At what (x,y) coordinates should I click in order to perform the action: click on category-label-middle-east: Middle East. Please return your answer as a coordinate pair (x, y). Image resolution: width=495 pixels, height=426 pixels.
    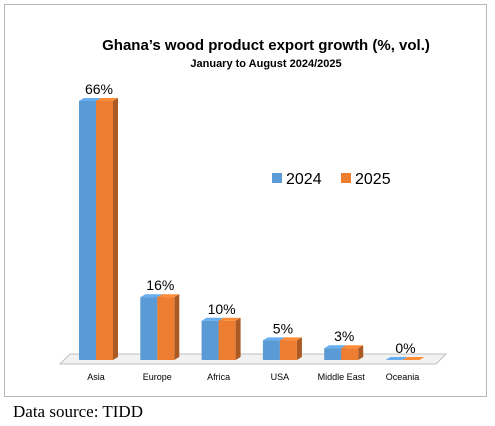
    Looking at the image, I should click on (342, 377).